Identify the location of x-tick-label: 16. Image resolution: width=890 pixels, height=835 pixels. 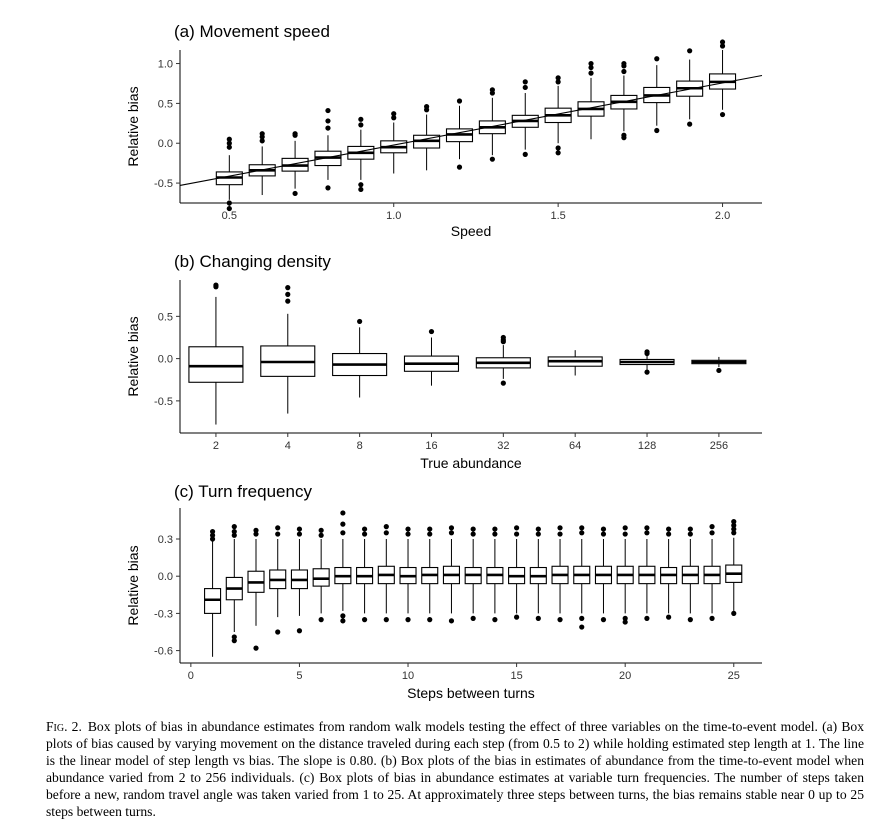
(431, 446).